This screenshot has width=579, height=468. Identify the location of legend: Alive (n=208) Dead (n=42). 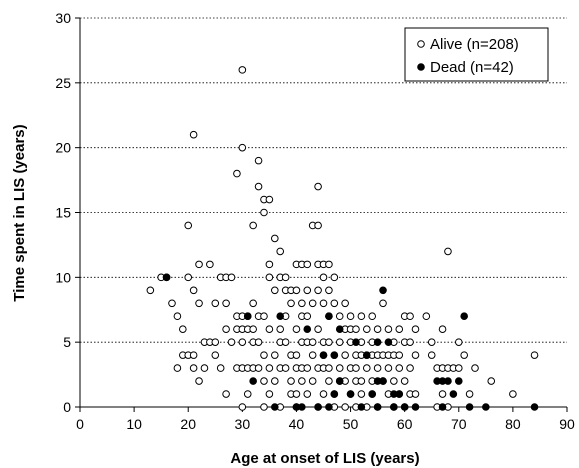
(476, 54).